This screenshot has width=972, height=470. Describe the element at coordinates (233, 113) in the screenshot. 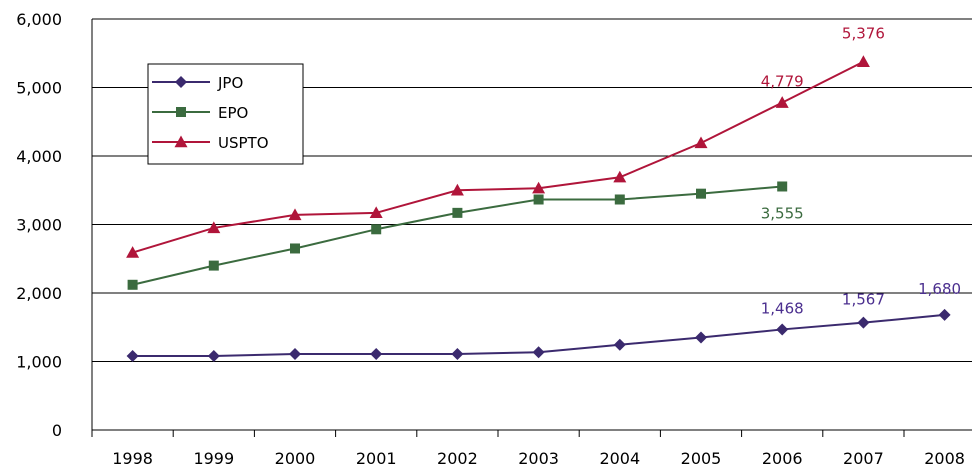

I see `legend-label-epo: EPO` at that location.